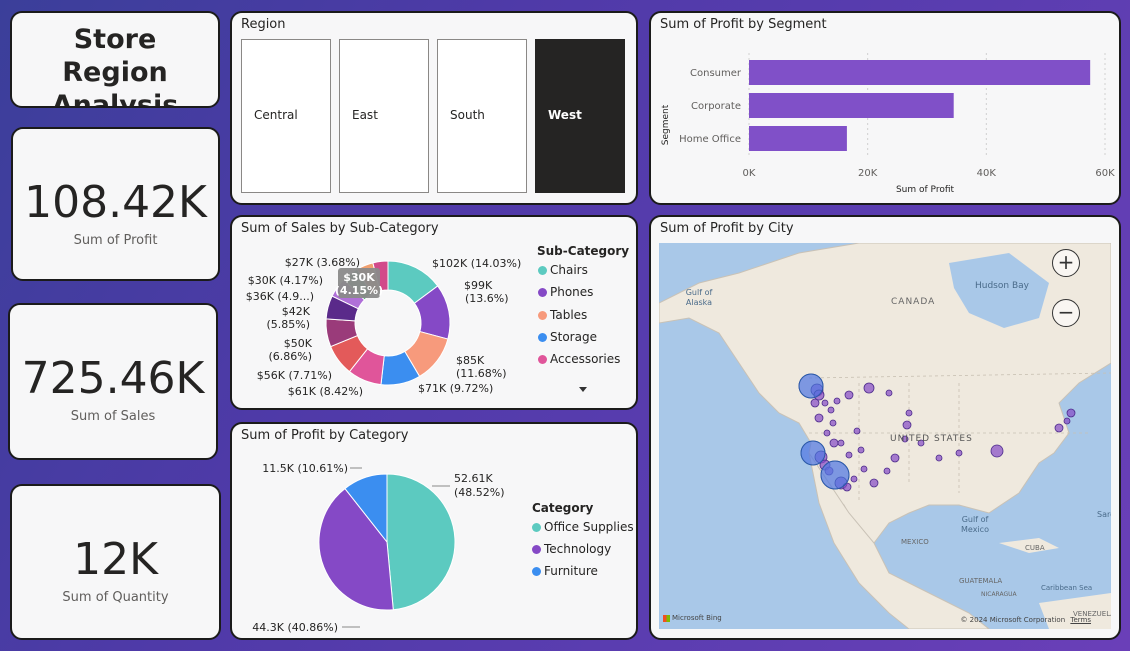  I want to click on slice-label: $56K (7.71%), so click(294, 375).